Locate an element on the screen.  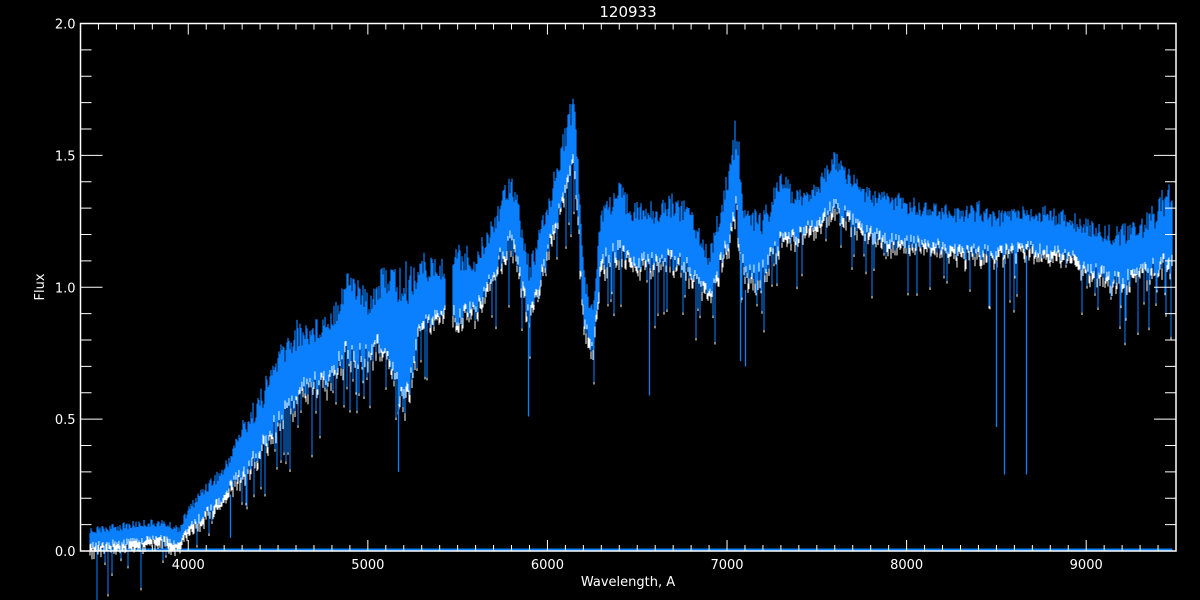
y-tick-label: 0.5 is located at coordinates (65, 420).